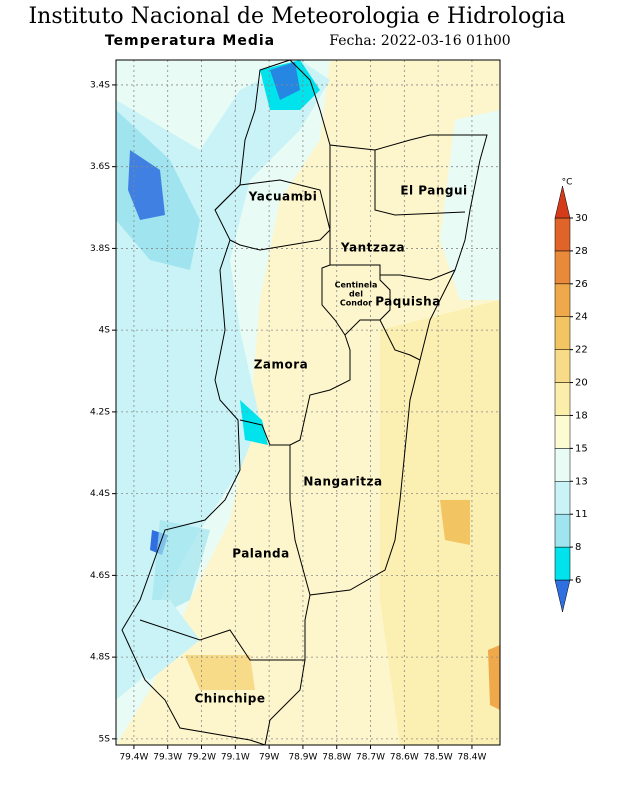  I want to click on y-tick-label: 3.6S, so click(100, 167).